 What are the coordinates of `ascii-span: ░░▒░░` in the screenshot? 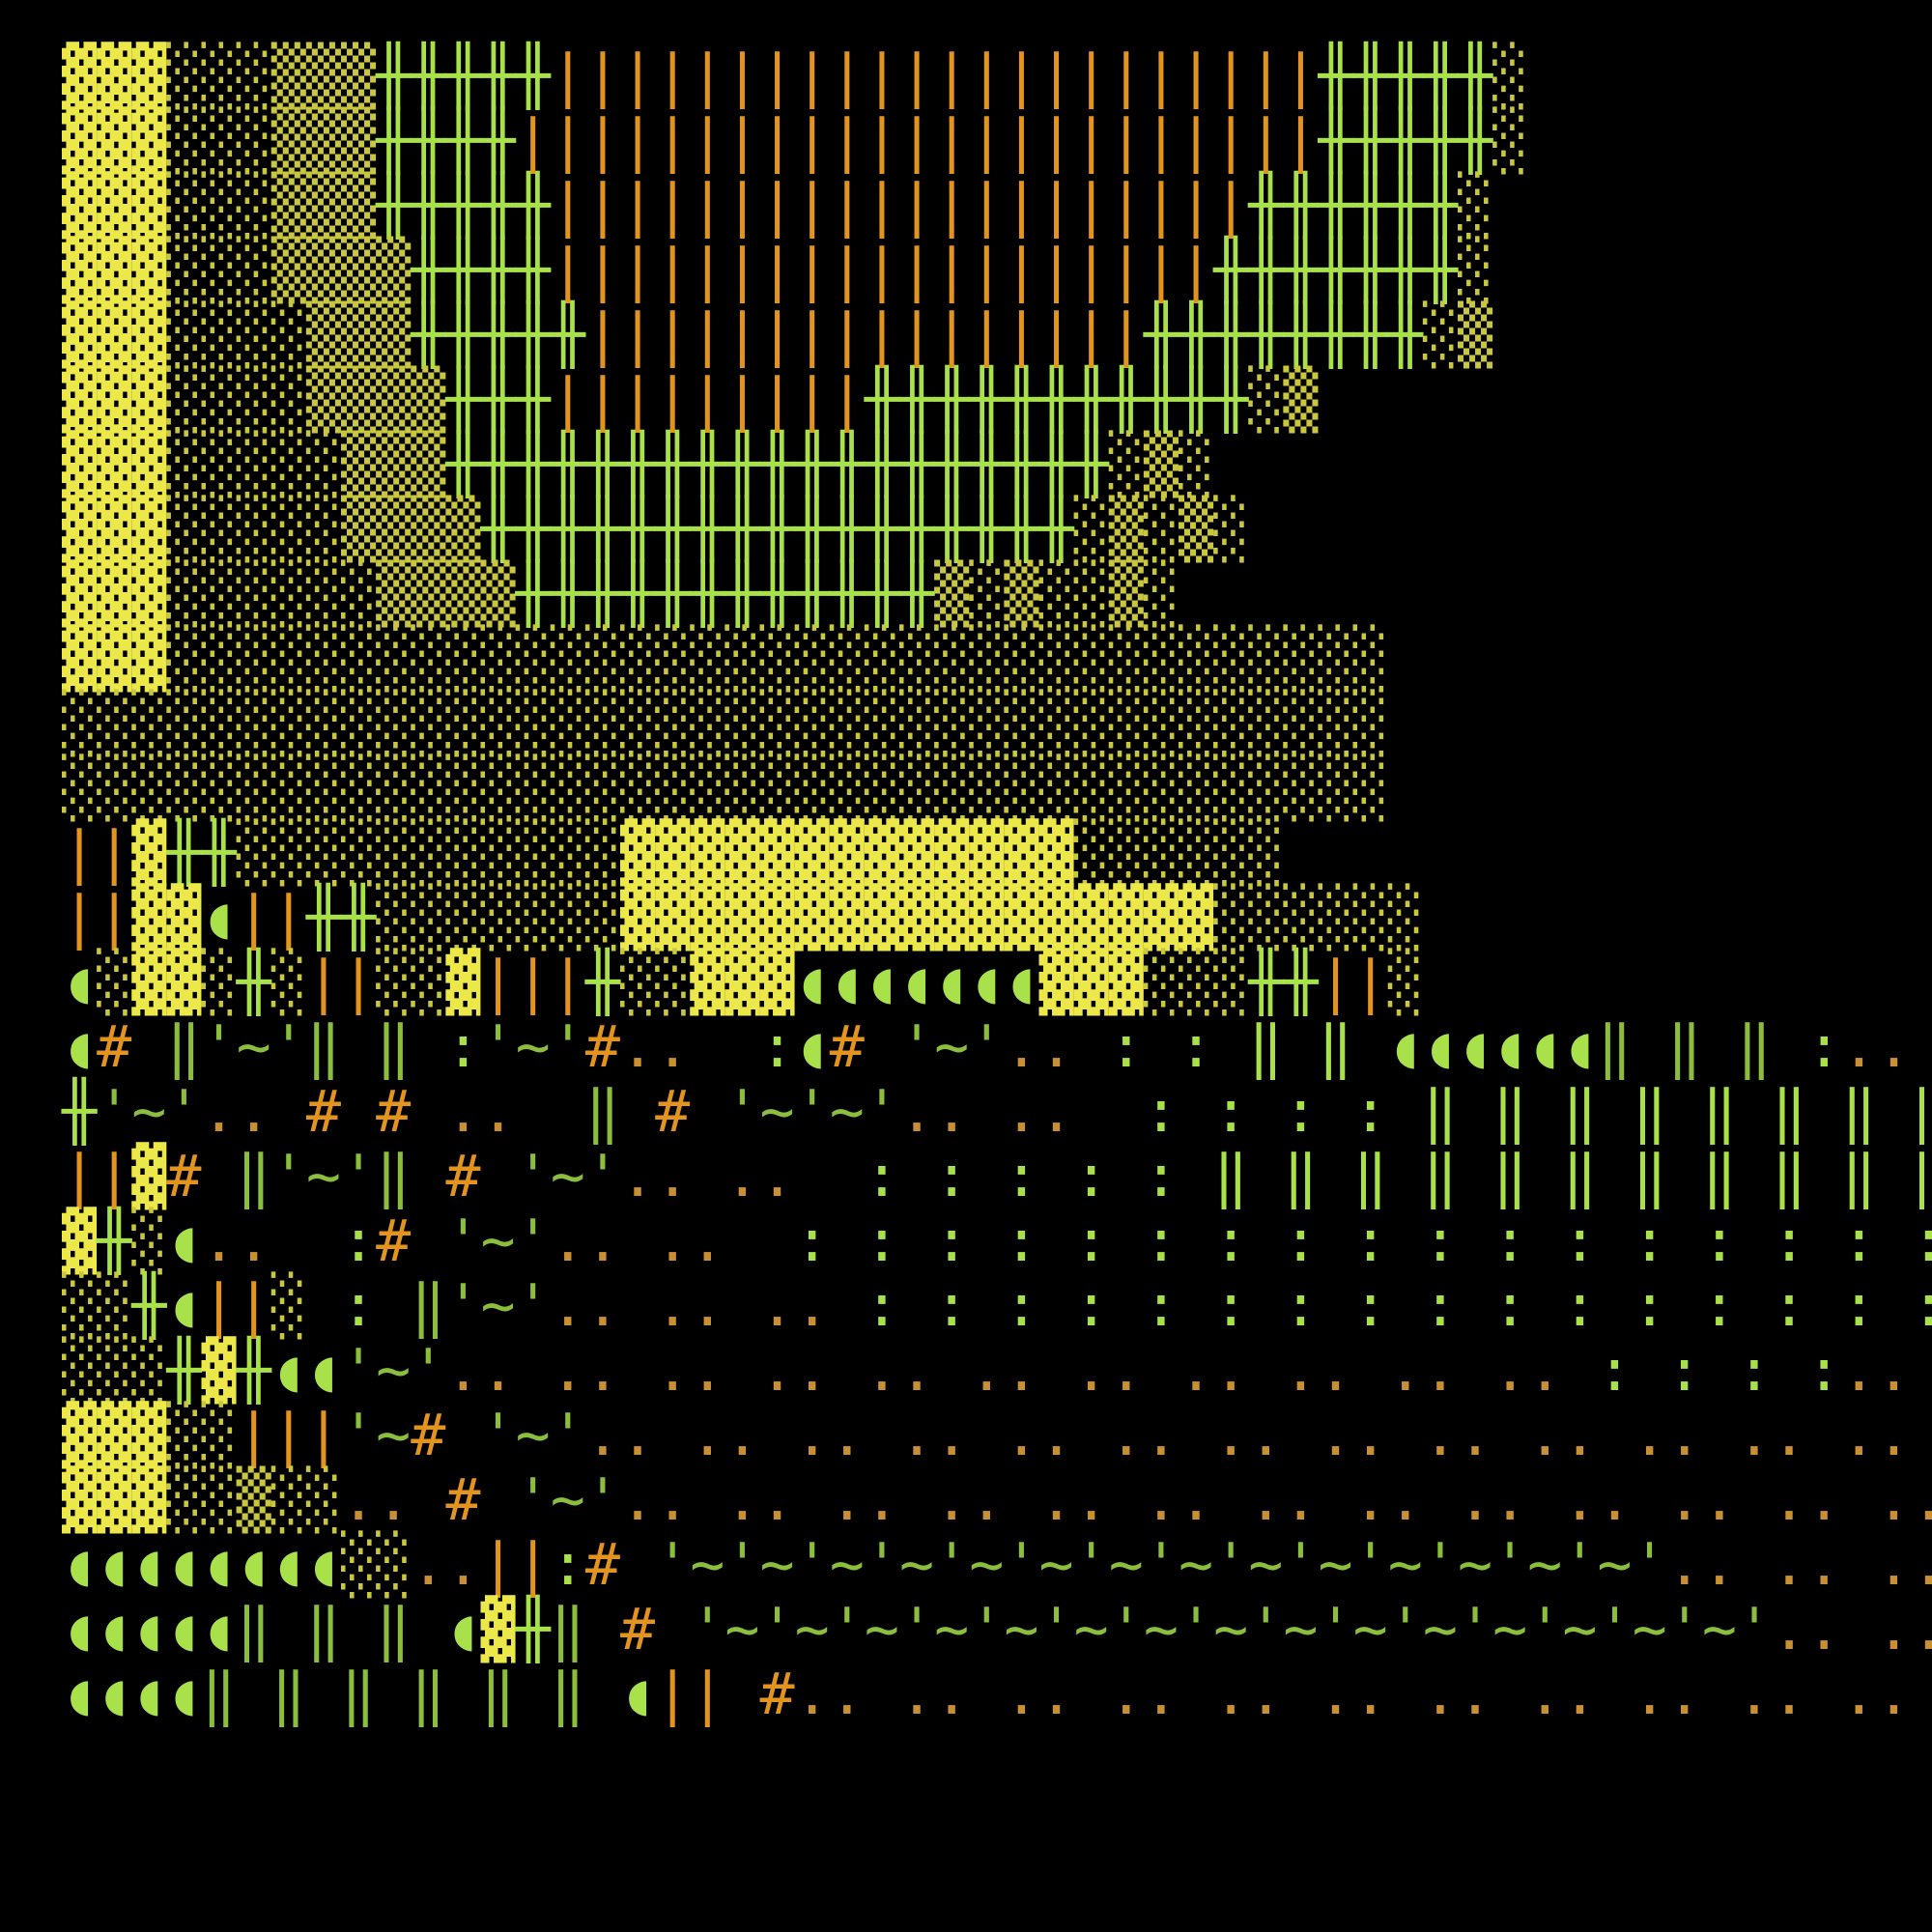 It's located at (253, 1500).